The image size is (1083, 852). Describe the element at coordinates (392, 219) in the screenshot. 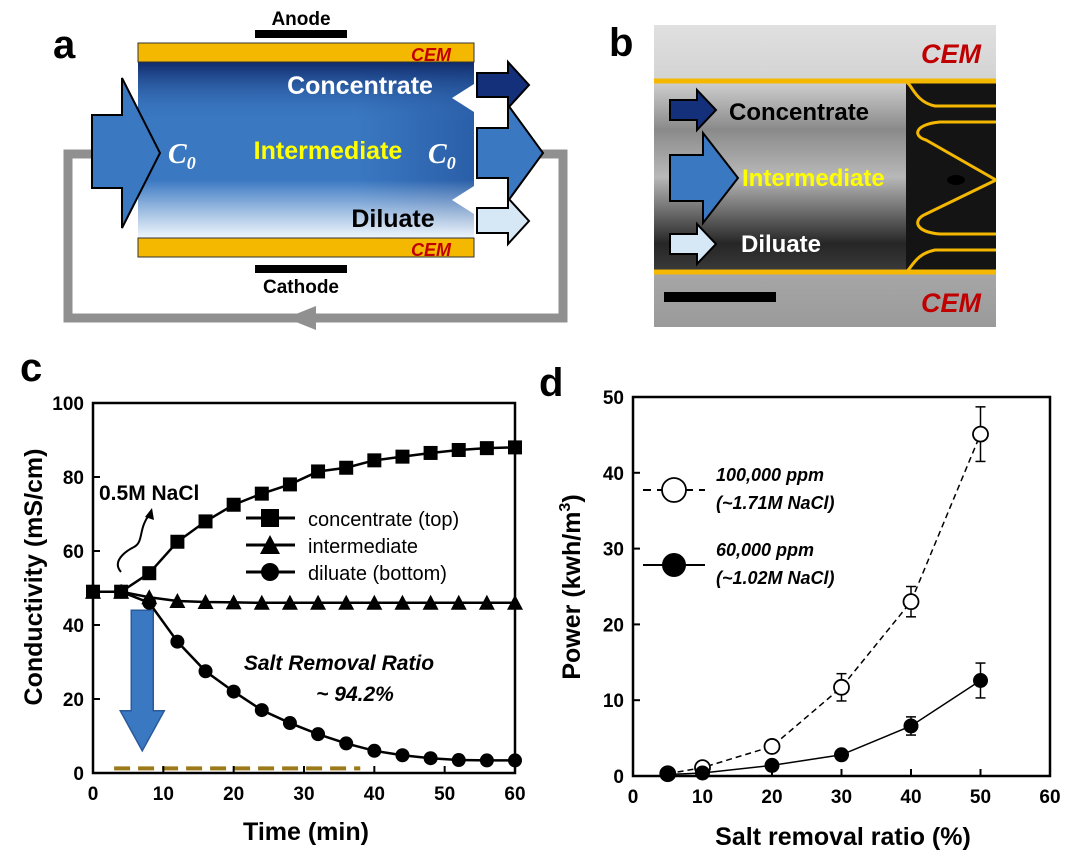

I see `diluate-label-a: Diluate` at that location.